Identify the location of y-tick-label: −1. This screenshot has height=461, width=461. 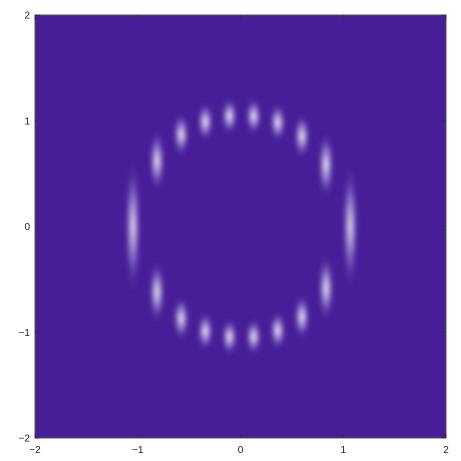
(25, 333).